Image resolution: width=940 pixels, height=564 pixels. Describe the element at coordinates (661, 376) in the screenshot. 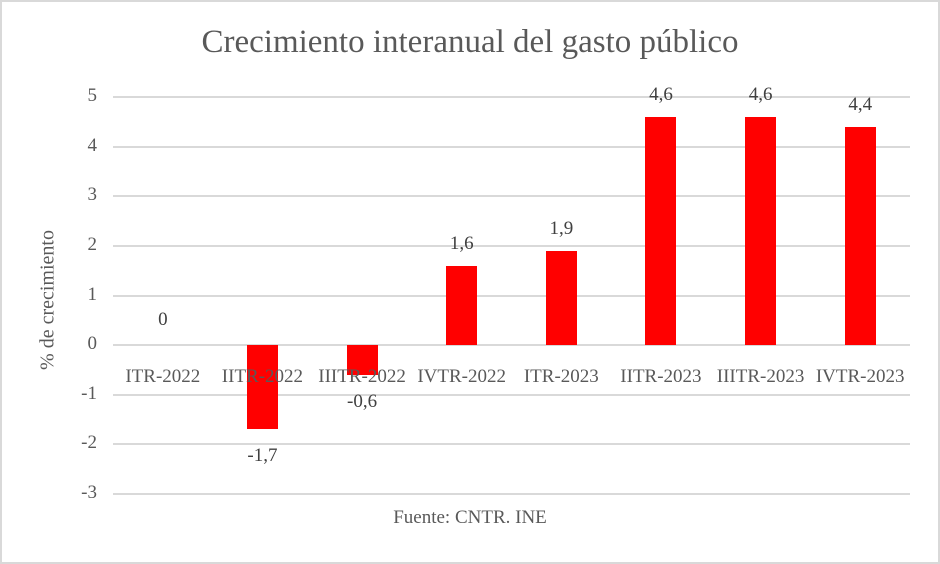

I see `x-category-label: IITR-2023` at that location.